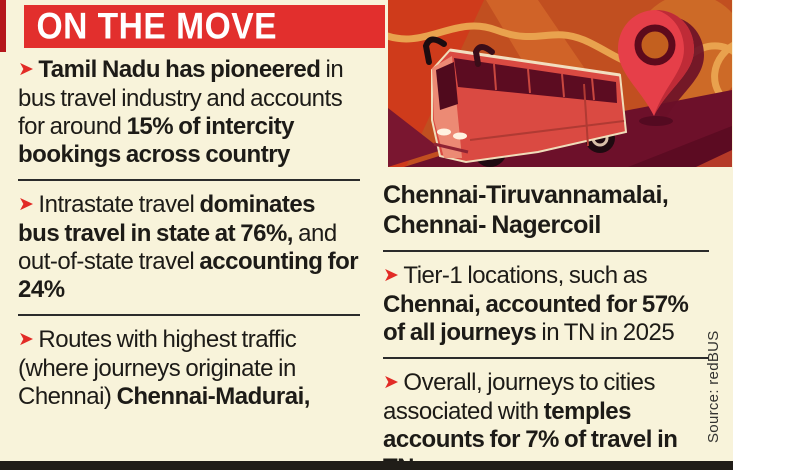 This screenshot has width=800, height=470. Describe the element at coordinates (530, 434) in the screenshot. I see `bullet-text: temples accounts for 7% of travel in TN` at that location.